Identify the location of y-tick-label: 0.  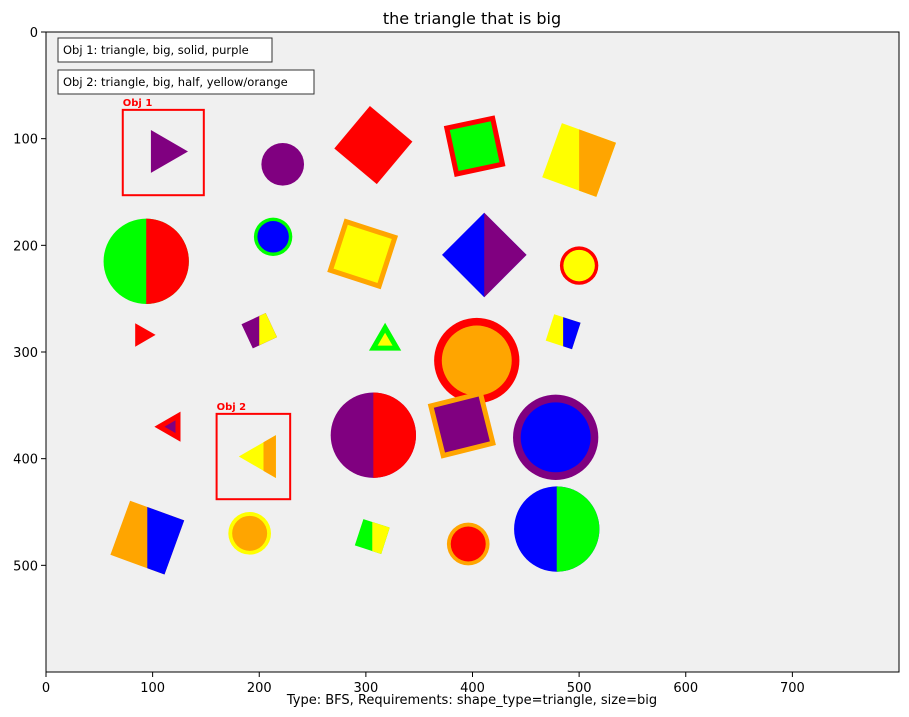
(34, 33).